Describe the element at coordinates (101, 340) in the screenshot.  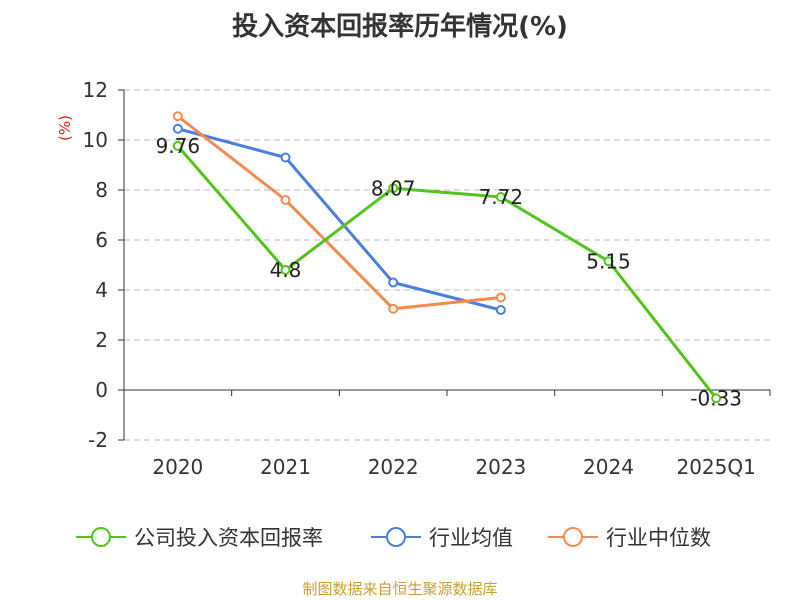
I see `y-tick-label: 2` at that location.